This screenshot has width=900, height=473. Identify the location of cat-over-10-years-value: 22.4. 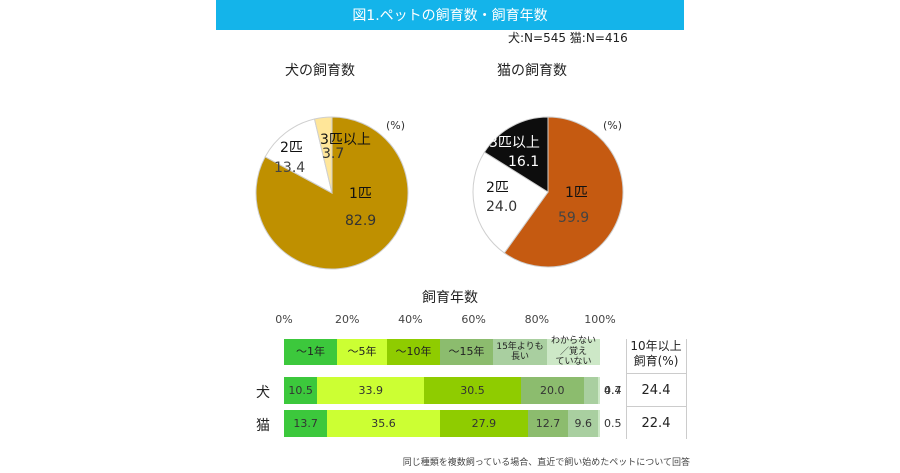
(656, 423).